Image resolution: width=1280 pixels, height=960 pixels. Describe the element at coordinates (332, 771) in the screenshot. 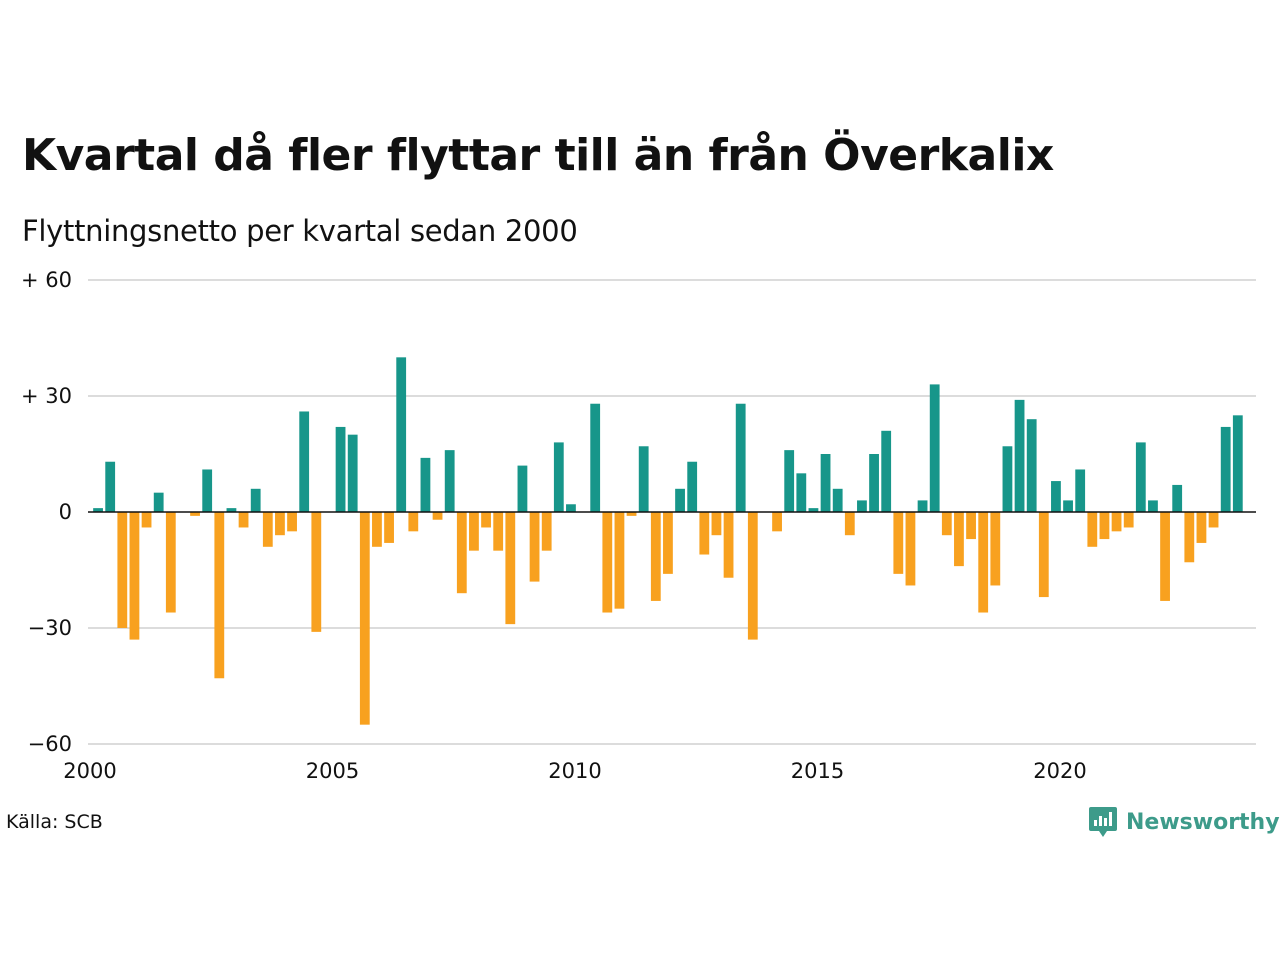

I see `x-tick-label: 2005` at that location.